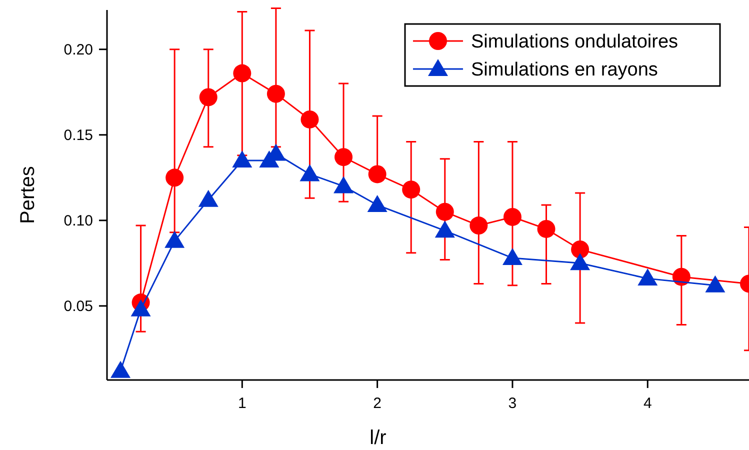 The width and height of the screenshot is (749, 450). What do you see at coordinates (78, 135) in the screenshot?
I see `y-tick-label: 0.15` at bounding box center [78, 135].